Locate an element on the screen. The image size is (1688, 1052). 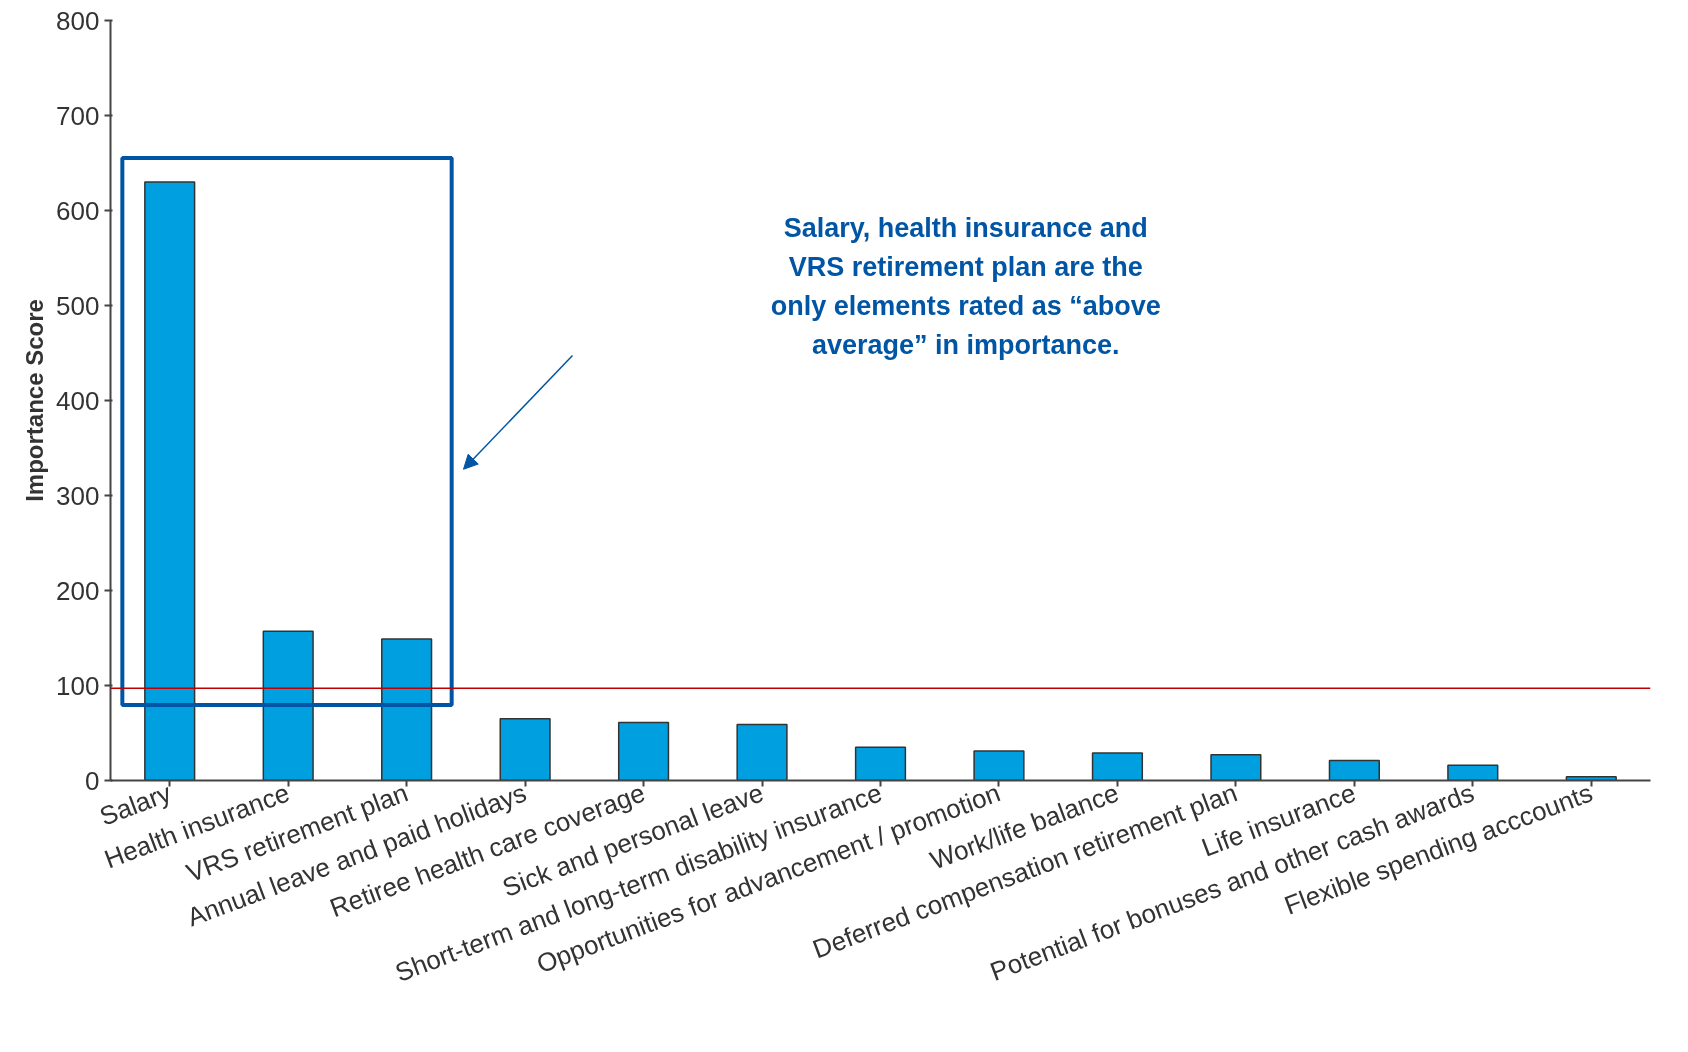
y-tick-label: 700 is located at coordinates (78, 115).